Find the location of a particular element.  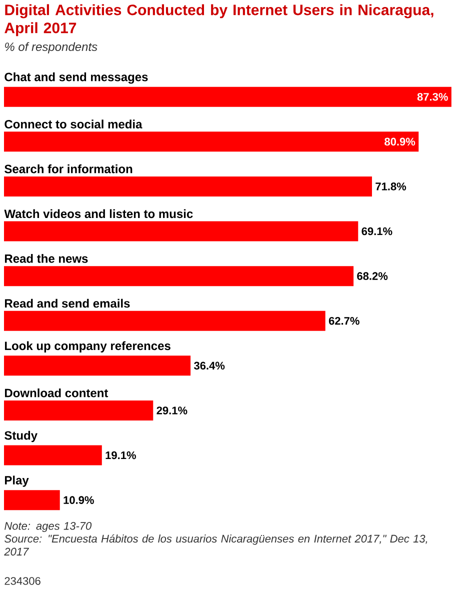

data-label: 19.1% is located at coordinates (121, 455).